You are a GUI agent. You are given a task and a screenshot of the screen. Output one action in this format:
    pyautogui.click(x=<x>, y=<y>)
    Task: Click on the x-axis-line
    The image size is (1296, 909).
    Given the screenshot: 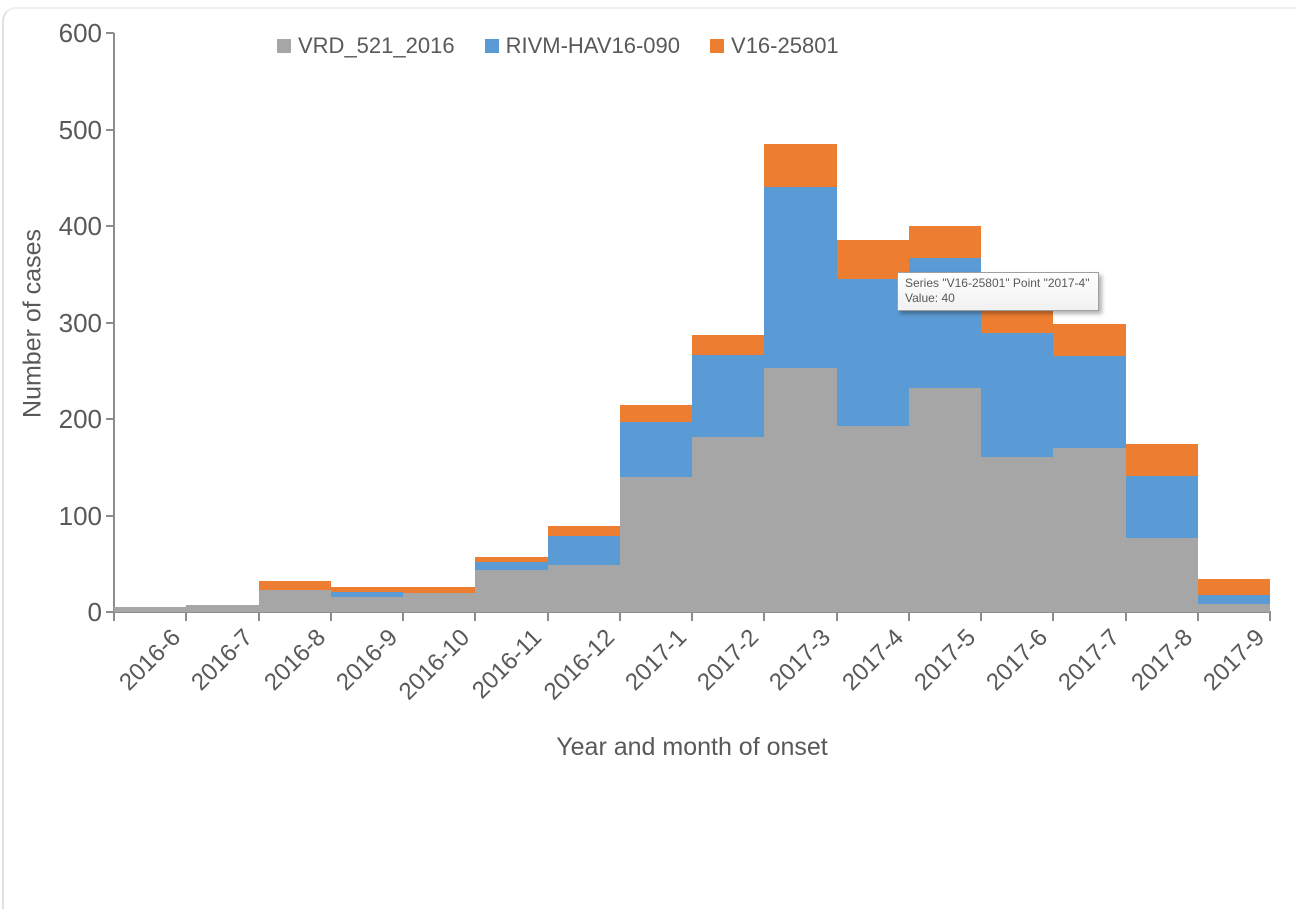 What is the action you would take?
    pyautogui.click(x=692, y=612)
    